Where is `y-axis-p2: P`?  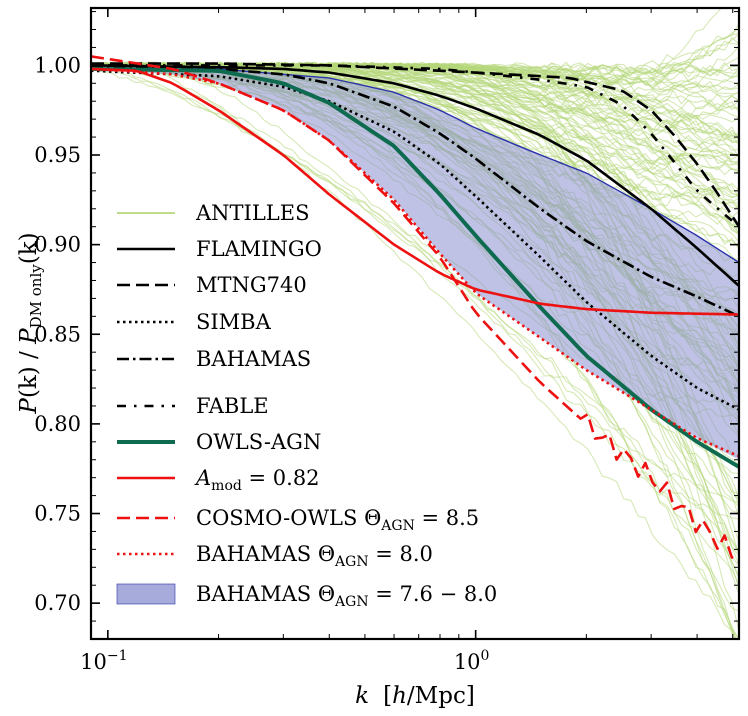 y-axis-p2: P is located at coordinates (29, 336).